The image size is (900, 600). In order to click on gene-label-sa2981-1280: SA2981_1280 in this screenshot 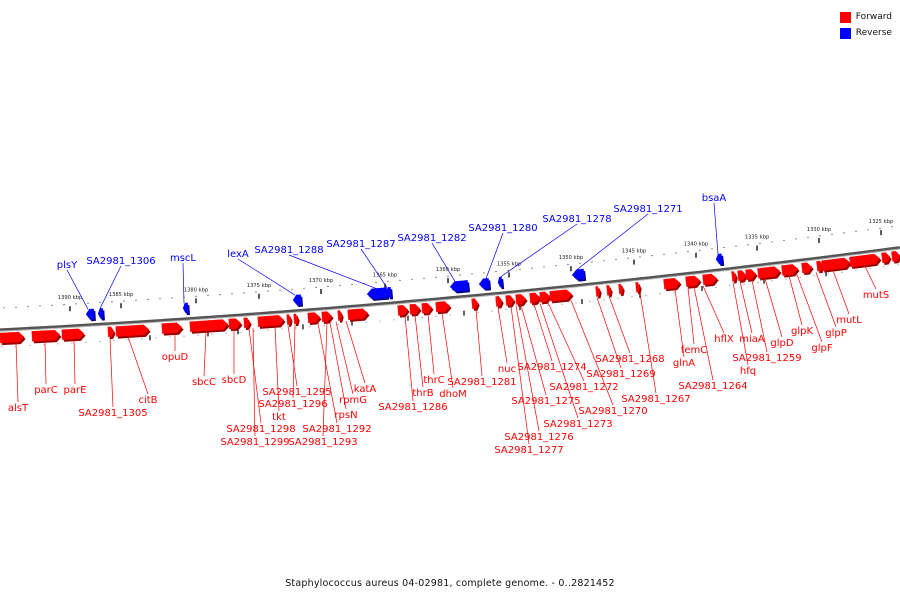, I will do `click(502, 228)`.